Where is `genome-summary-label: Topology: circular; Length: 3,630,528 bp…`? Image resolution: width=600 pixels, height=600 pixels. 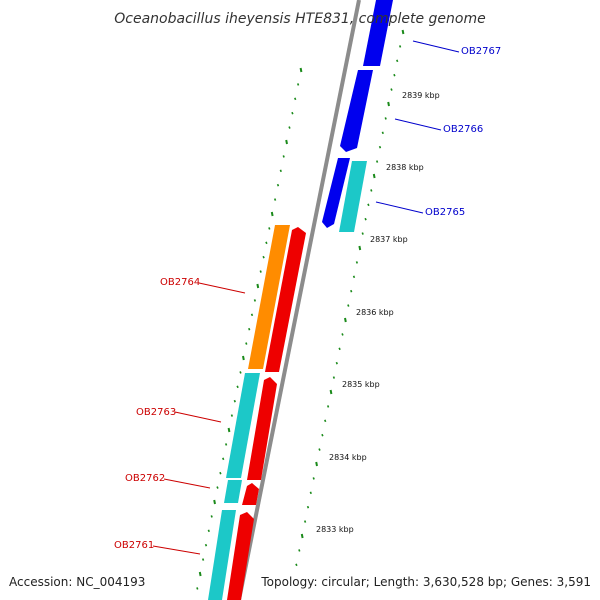 genome-summary-label: Topology: circular; Length: 3,630,528 bp… is located at coordinates (425, 582).